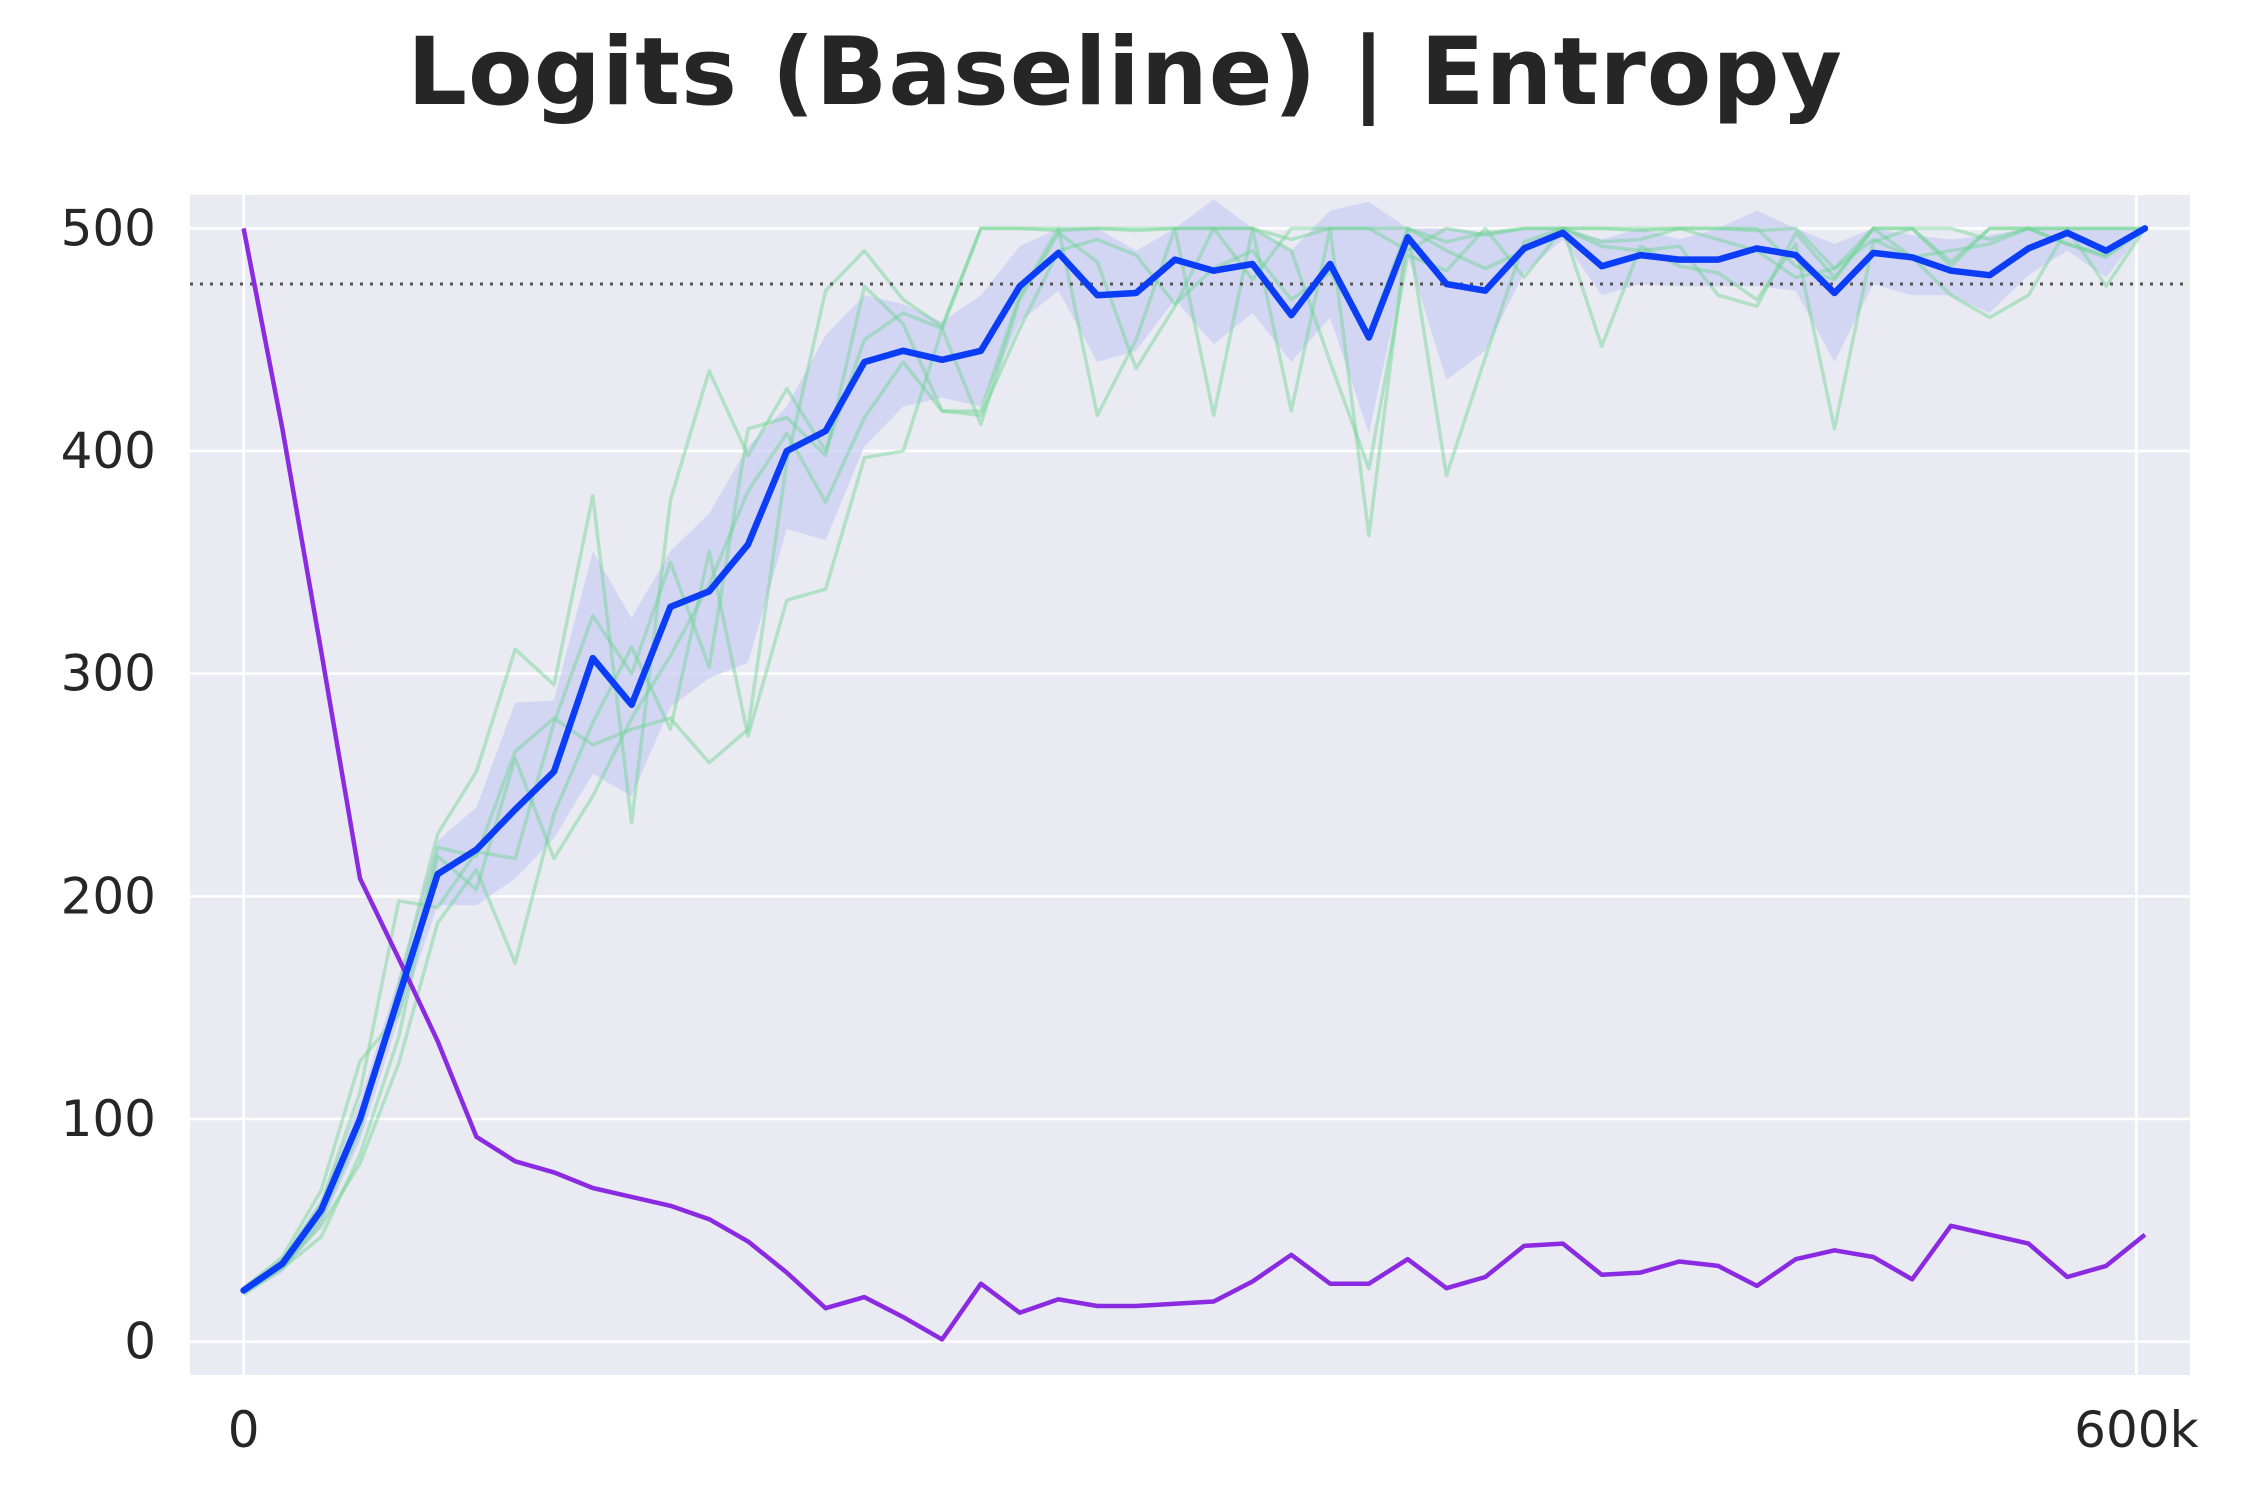  What do you see at coordinates (108, 784) in the screenshot?
I see `y-tick-labels: 0 100 200 300 400 500` at bounding box center [108, 784].